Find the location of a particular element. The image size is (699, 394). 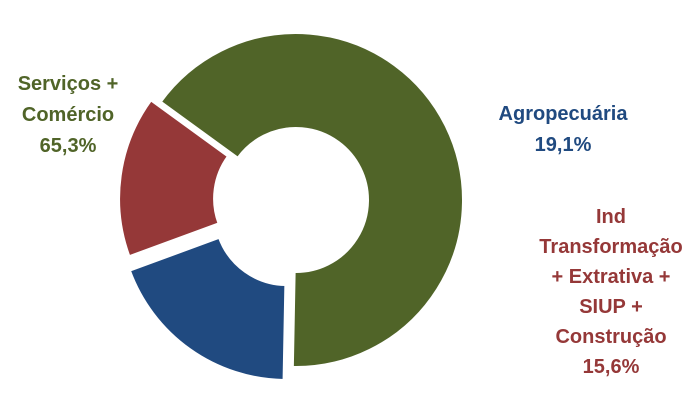

slice-name-line: Ind is located at coordinates (611, 217).